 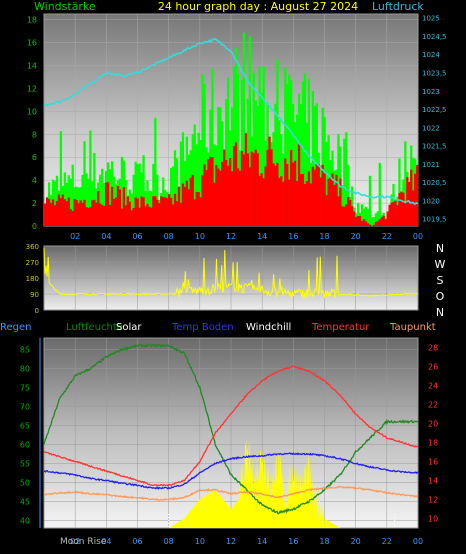 I want to click on y-tick-label: 10, so click(x=32, y=111).